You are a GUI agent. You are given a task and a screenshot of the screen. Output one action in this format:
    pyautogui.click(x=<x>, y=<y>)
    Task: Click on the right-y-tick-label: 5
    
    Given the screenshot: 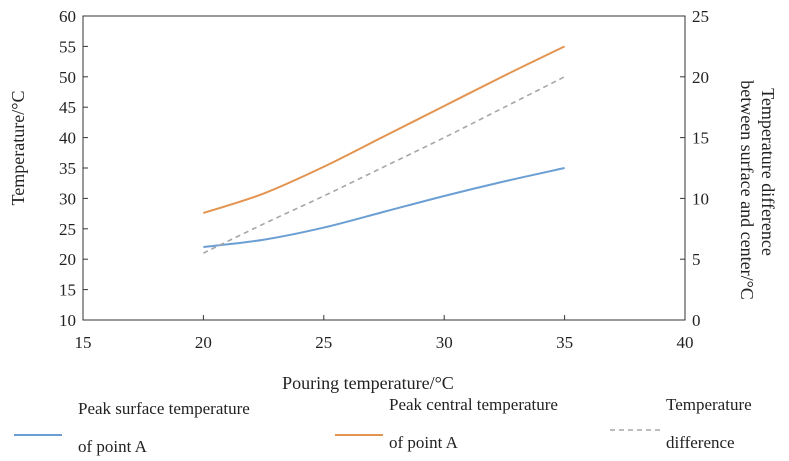 What is the action you would take?
    pyautogui.click(x=696, y=259)
    